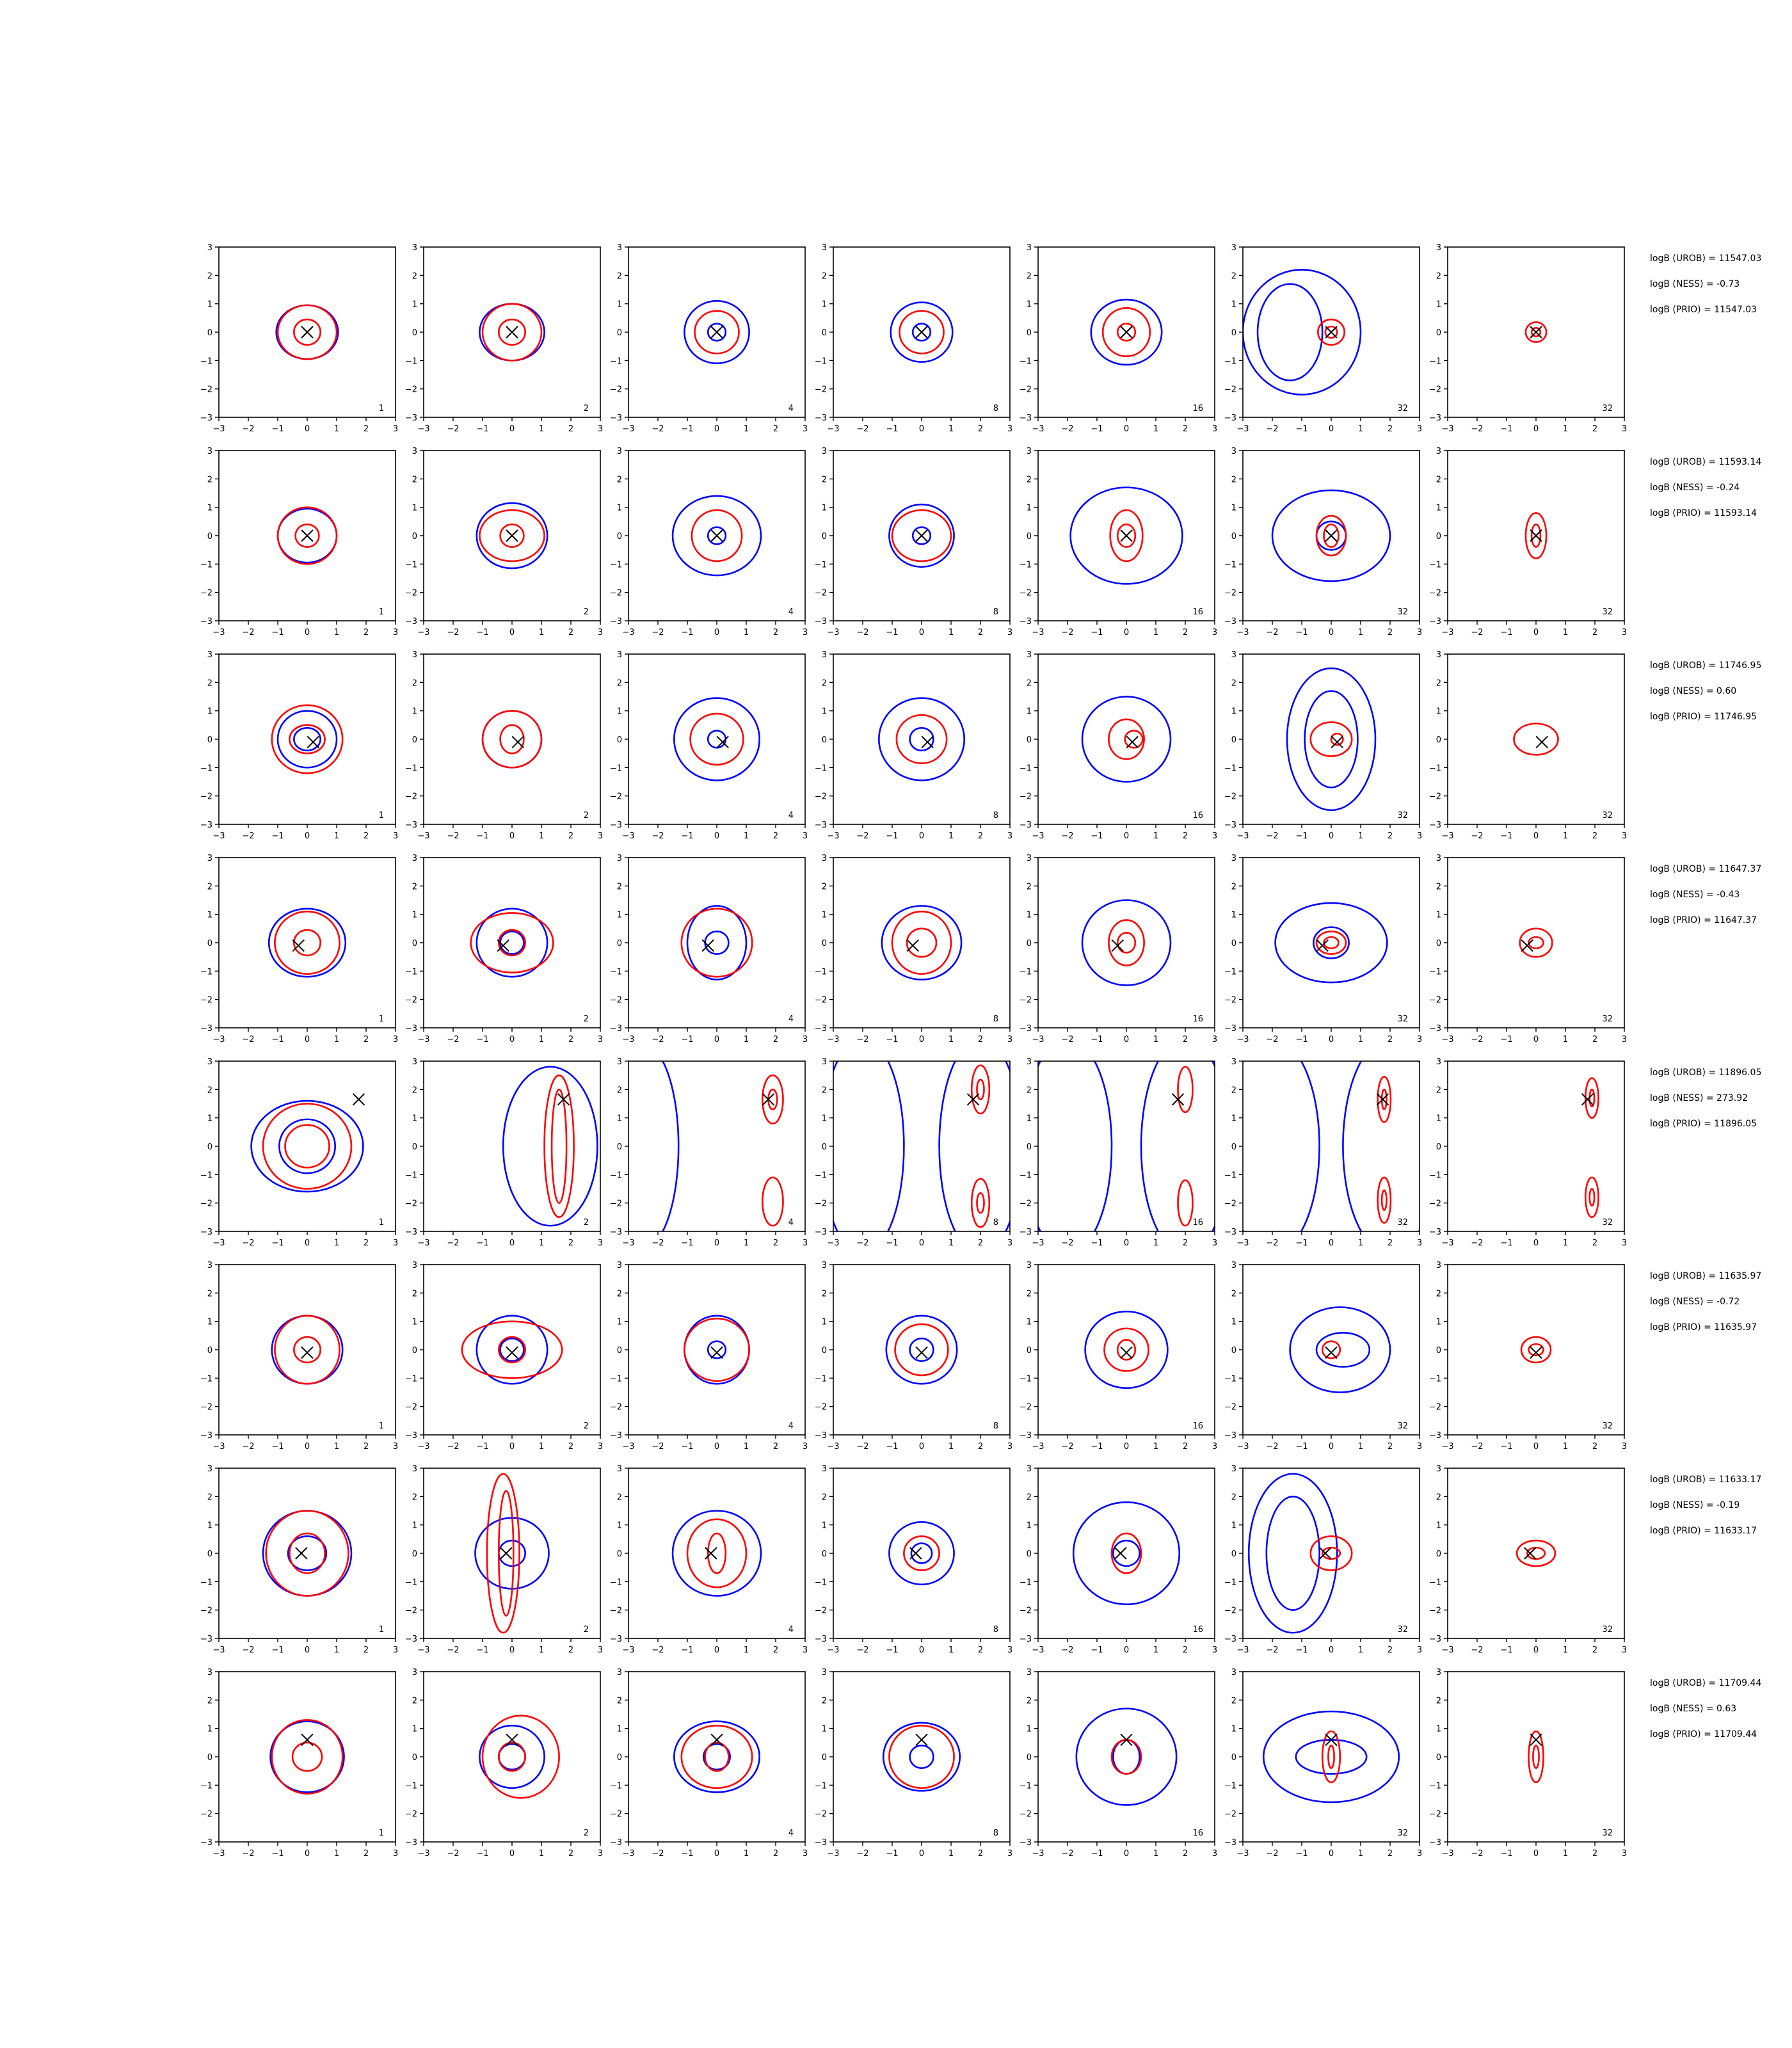 Image resolution: width=1792 pixels, height=2048 pixels. I want to click on panel-r1-c7: −3−3 −2 −2 −1 −1 0 0 1 1 2 2 3 3 32, so click(1528, 338).